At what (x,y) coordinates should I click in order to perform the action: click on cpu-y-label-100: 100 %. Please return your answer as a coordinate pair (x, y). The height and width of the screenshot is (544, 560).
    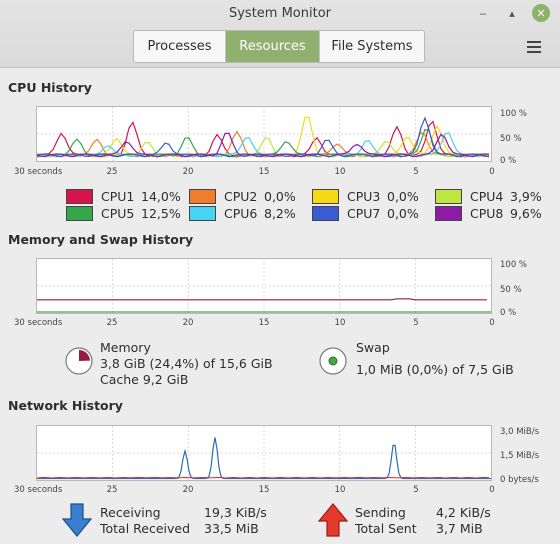
    Looking at the image, I should click on (514, 114).